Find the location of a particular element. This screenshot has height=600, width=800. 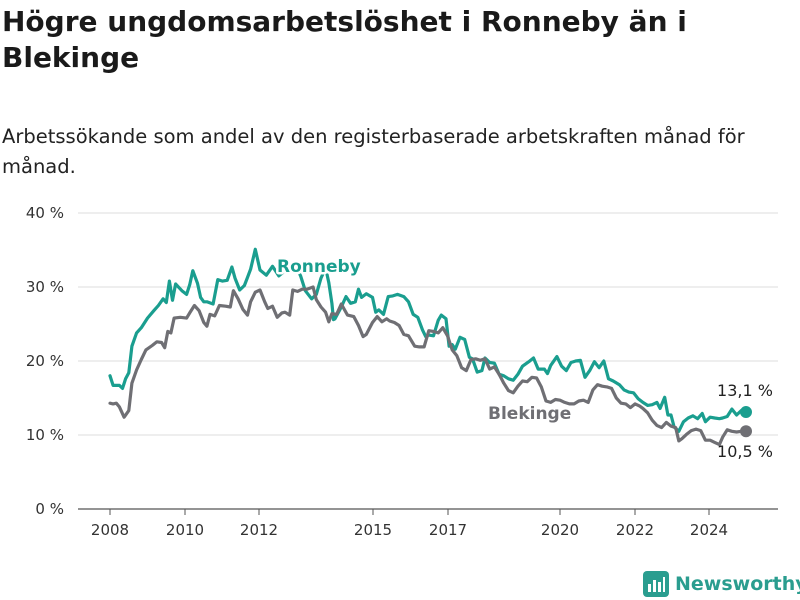

x-tick-label: 2017 is located at coordinates (448, 530).